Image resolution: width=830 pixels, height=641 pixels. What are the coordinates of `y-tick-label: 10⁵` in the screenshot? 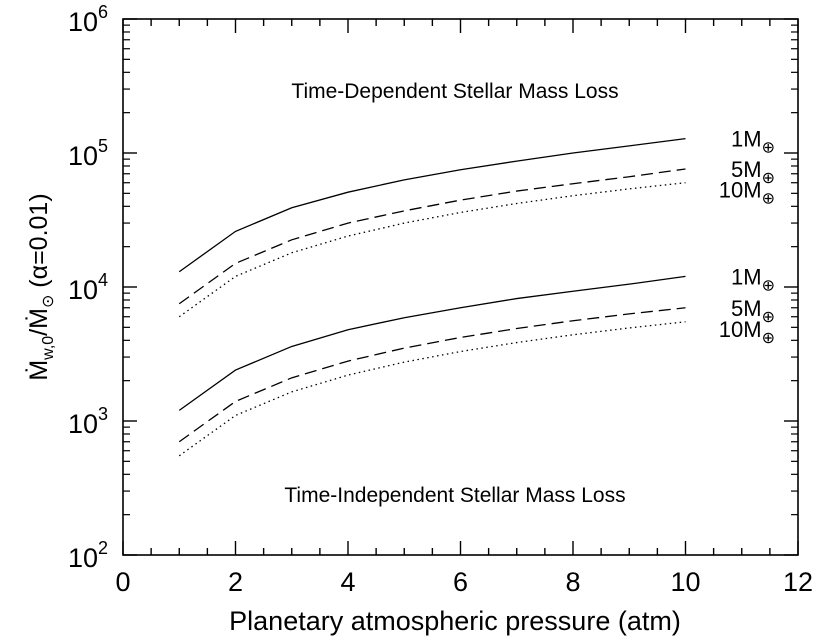 It's located at (88, 153).